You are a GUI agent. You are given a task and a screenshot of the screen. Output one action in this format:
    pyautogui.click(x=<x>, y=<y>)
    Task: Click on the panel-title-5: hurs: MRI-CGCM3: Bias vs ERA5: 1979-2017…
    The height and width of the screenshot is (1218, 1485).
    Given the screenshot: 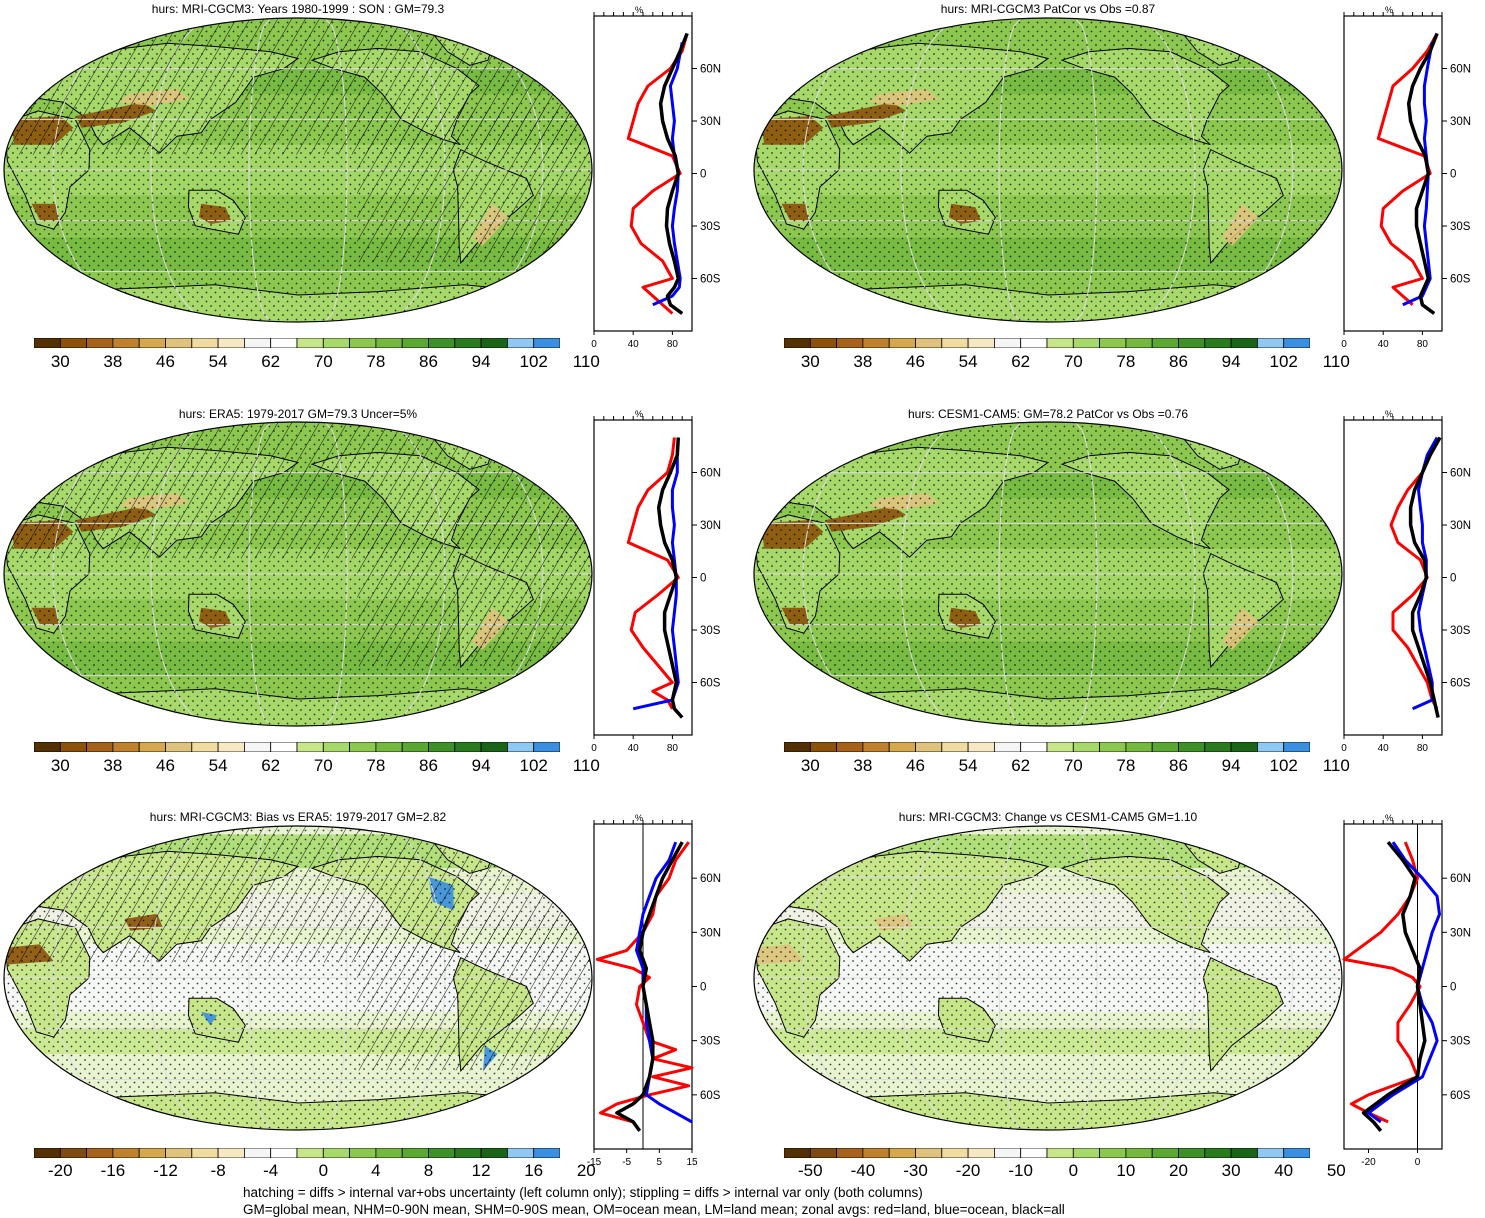 What is the action you would take?
    pyautogui.click(x=298, y=817)
    